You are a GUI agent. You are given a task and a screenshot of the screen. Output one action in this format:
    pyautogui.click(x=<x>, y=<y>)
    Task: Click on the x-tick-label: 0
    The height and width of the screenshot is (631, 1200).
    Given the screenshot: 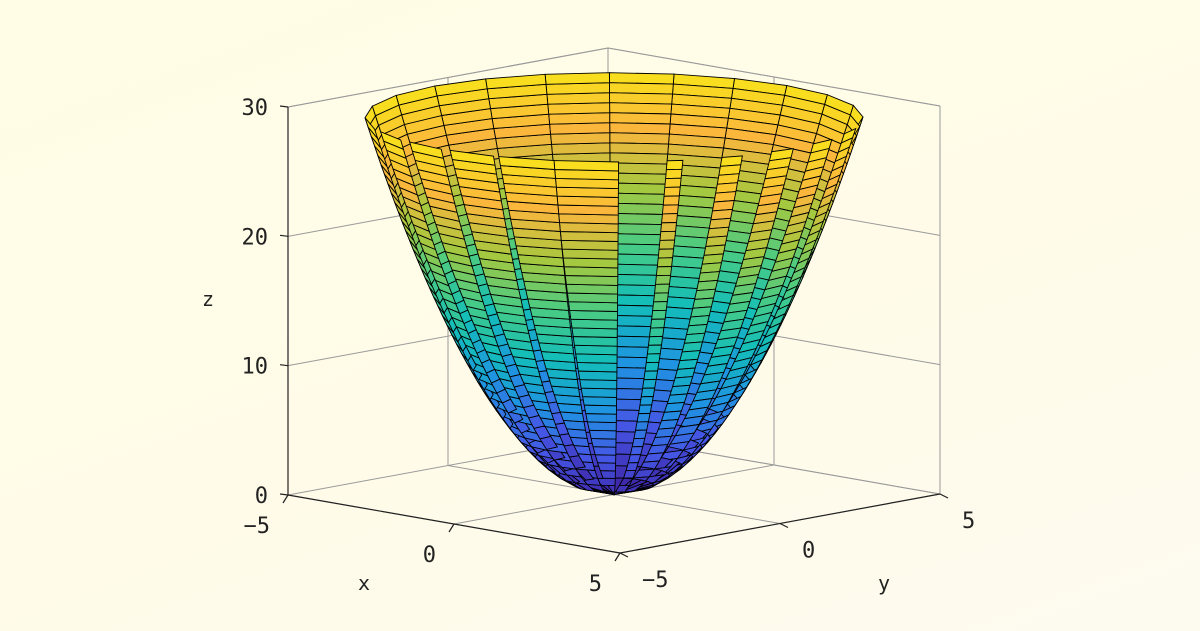 What is the action you would take?
    pyautogui.click(x=429, y=555)
    